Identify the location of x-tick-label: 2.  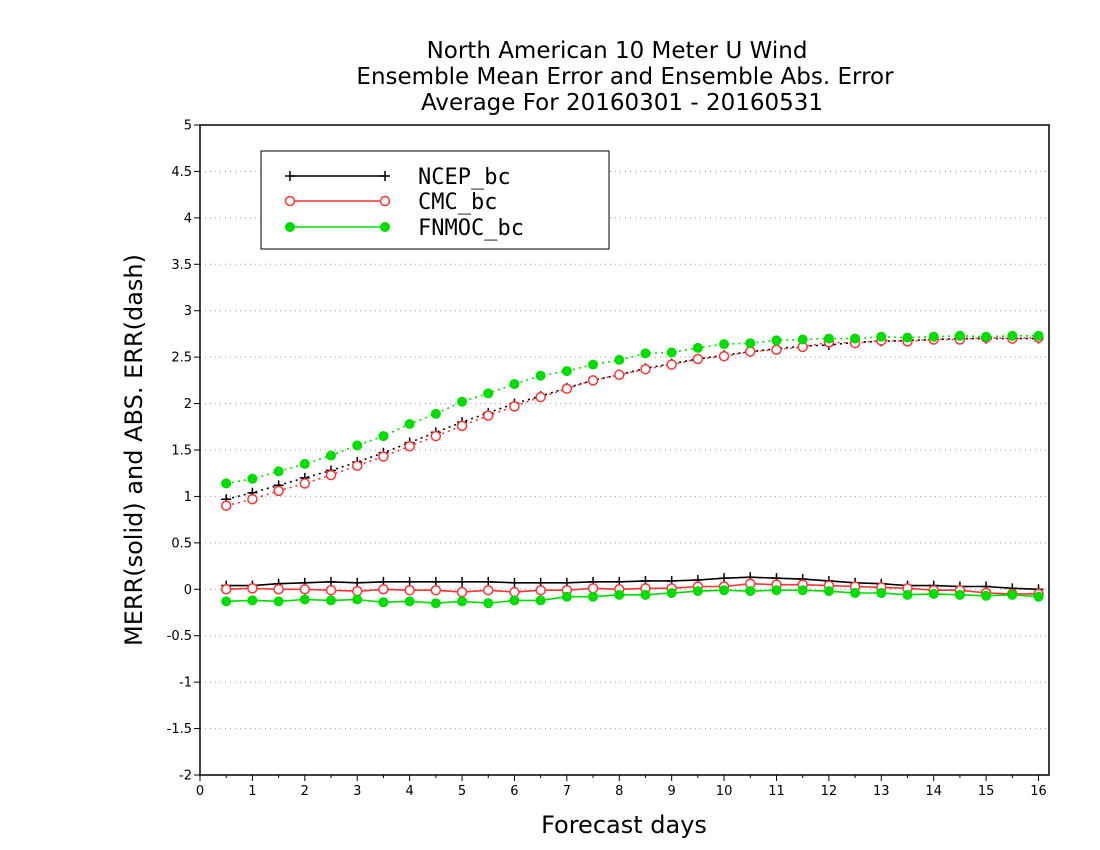
(305, 791).